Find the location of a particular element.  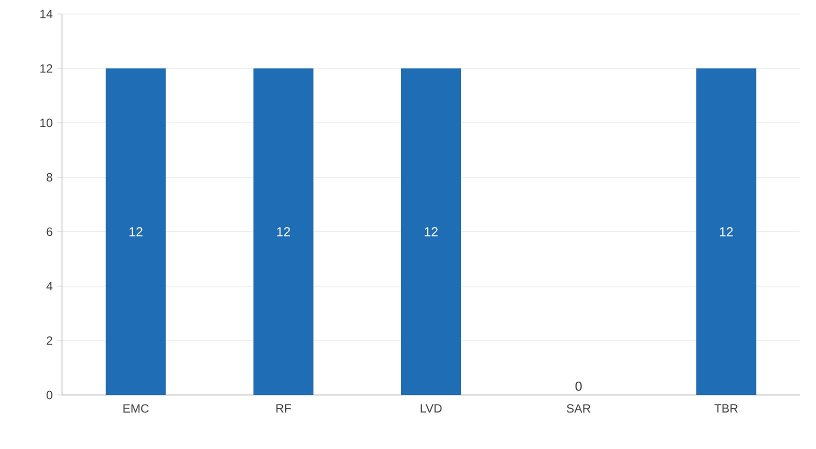

y-tick-label: 10 is located at coordinates (46, 123).